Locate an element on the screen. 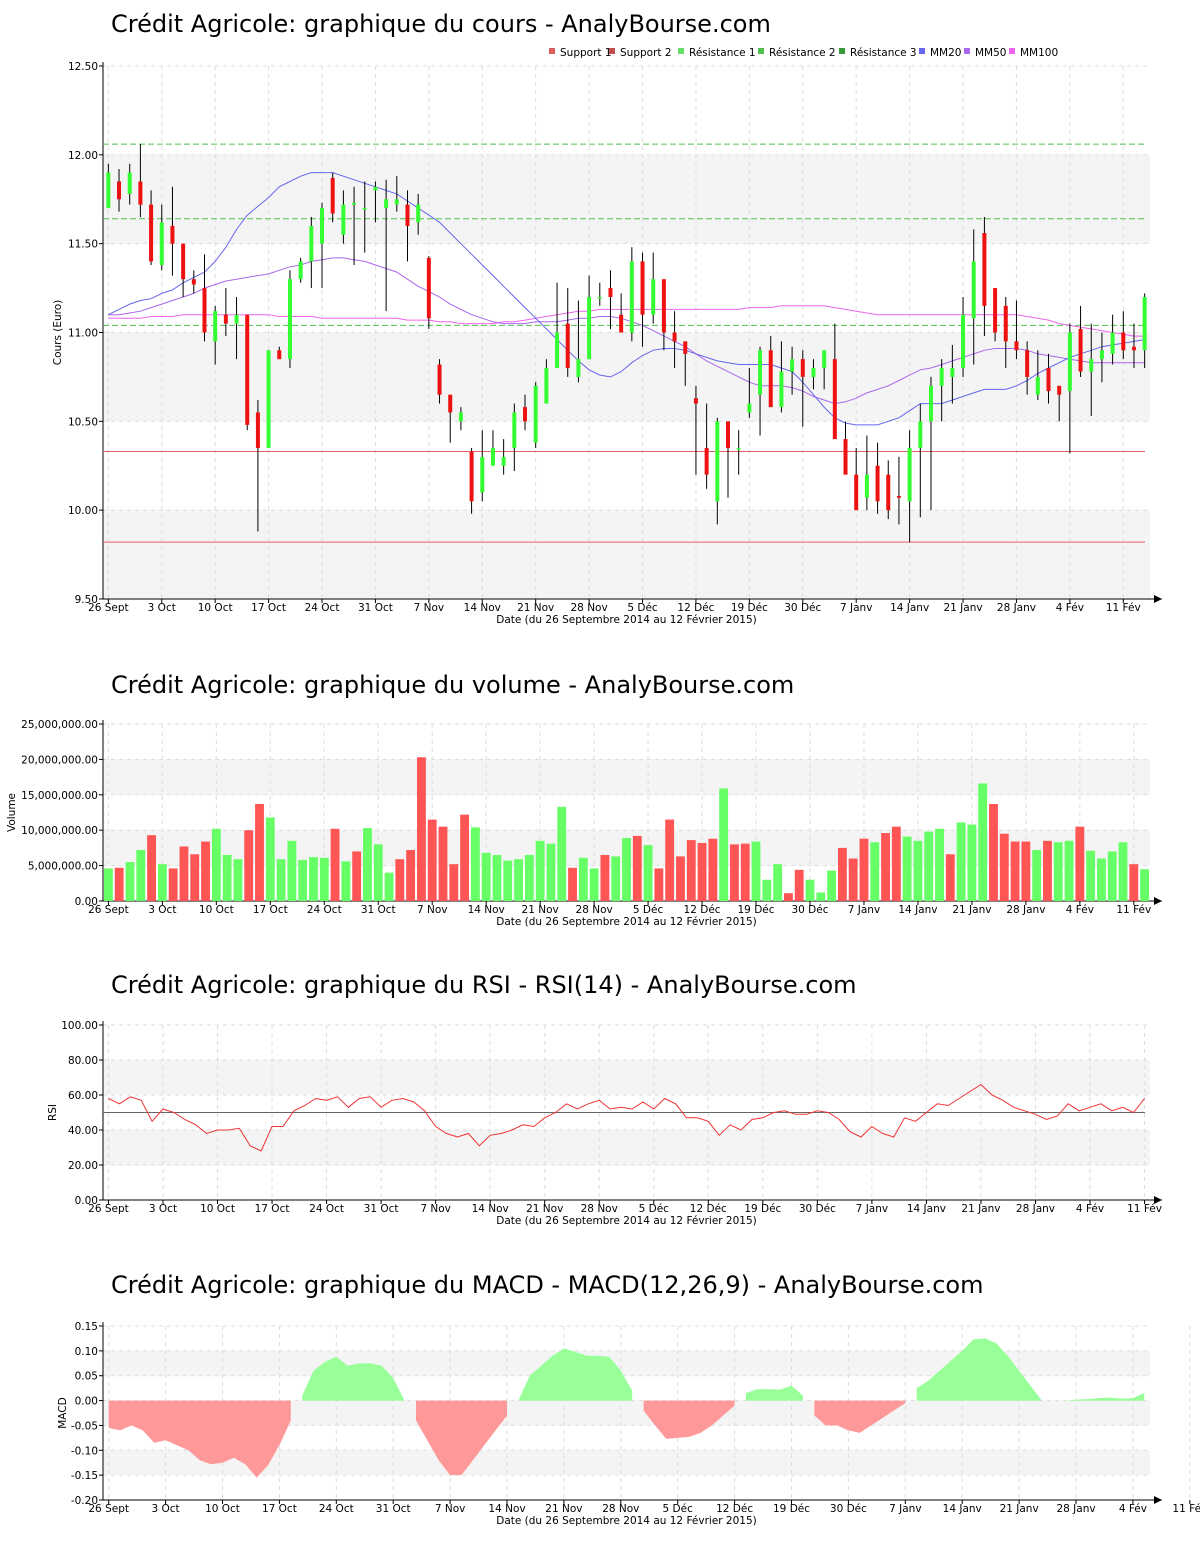 This screenshot has width=1200, height=1550. x-tick-label: 26 Sept is located at coordinates (108, 608).